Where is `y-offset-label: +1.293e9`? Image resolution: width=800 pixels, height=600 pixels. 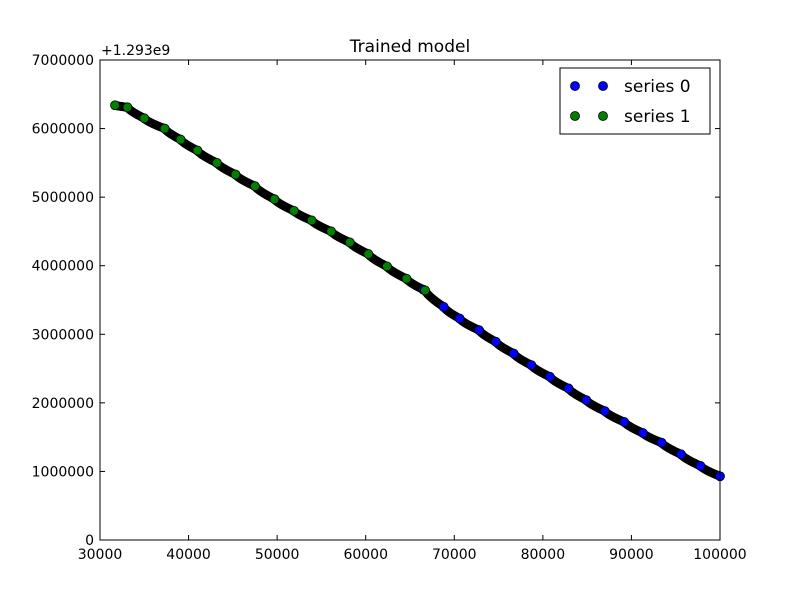
y-offset-label: +1.293e9 is located at coordinates (135, 51).